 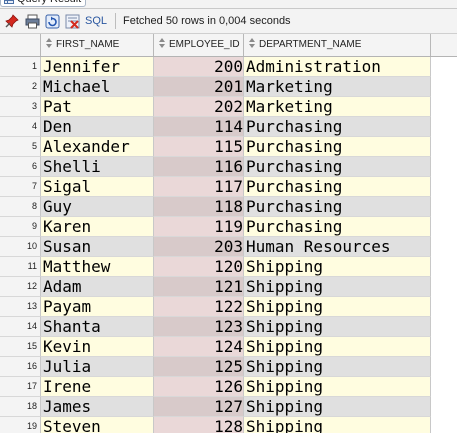 I want to click on row-number: 4, so click(x=20, y=127).